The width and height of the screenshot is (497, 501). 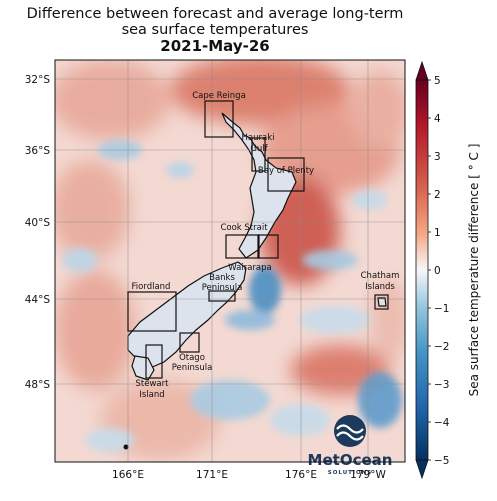 I want to click on lat-tick: 44°S, so click(x=38, y=300).